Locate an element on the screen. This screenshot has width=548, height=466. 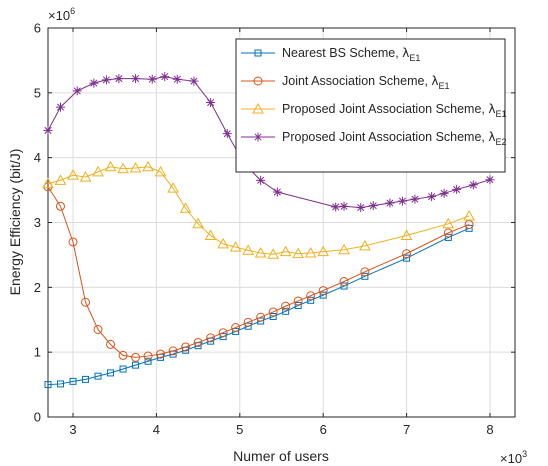
legend-label-text: Joint Association Scheme, is located at coordinates (356, 81).